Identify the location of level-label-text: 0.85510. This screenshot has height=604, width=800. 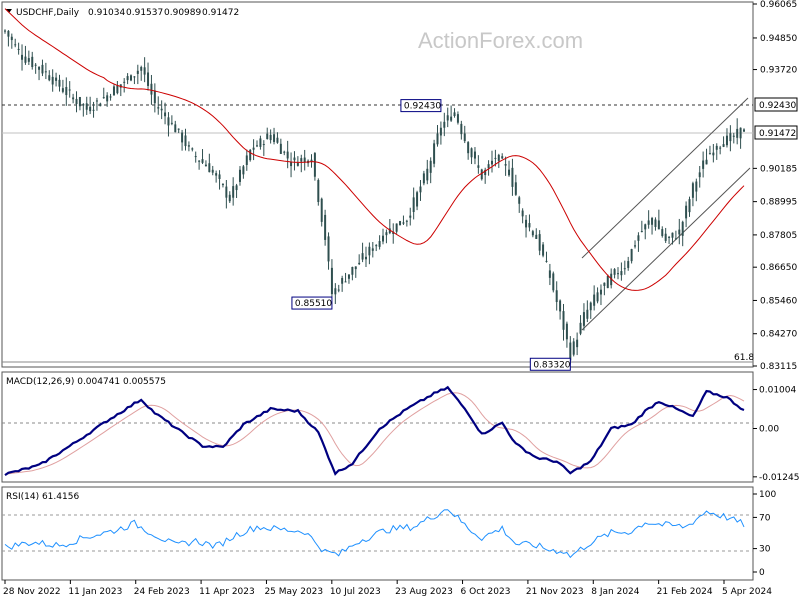
(313, 304).